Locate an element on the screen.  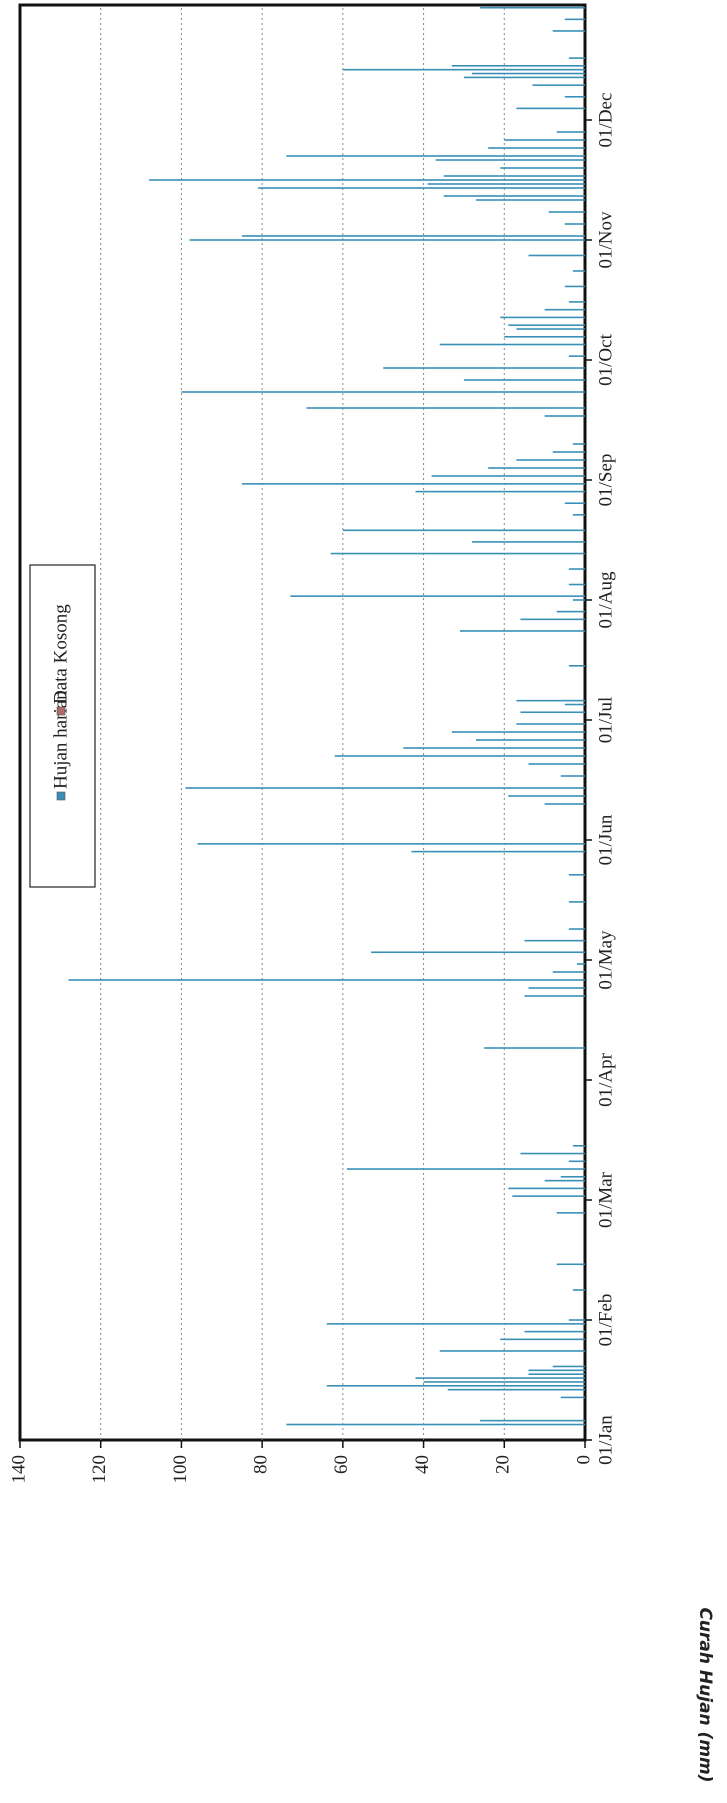
y-axis-title: Curah Hujan (mm) is located at coordinates (705, 1694).